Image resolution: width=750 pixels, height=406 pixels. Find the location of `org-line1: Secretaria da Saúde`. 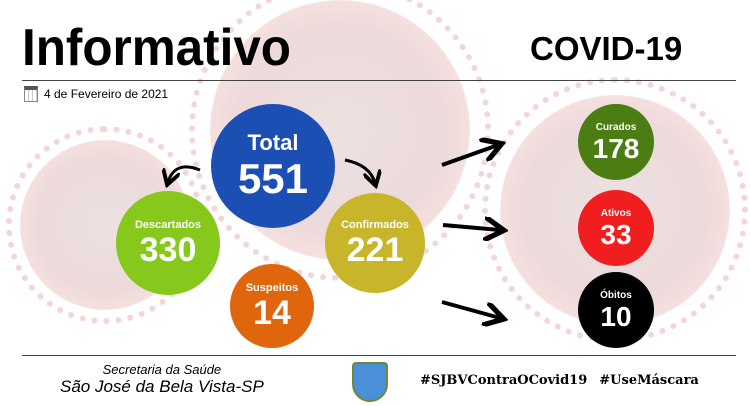

org-line1: Secretaria da Saúde is located at coordinates (162, 369).